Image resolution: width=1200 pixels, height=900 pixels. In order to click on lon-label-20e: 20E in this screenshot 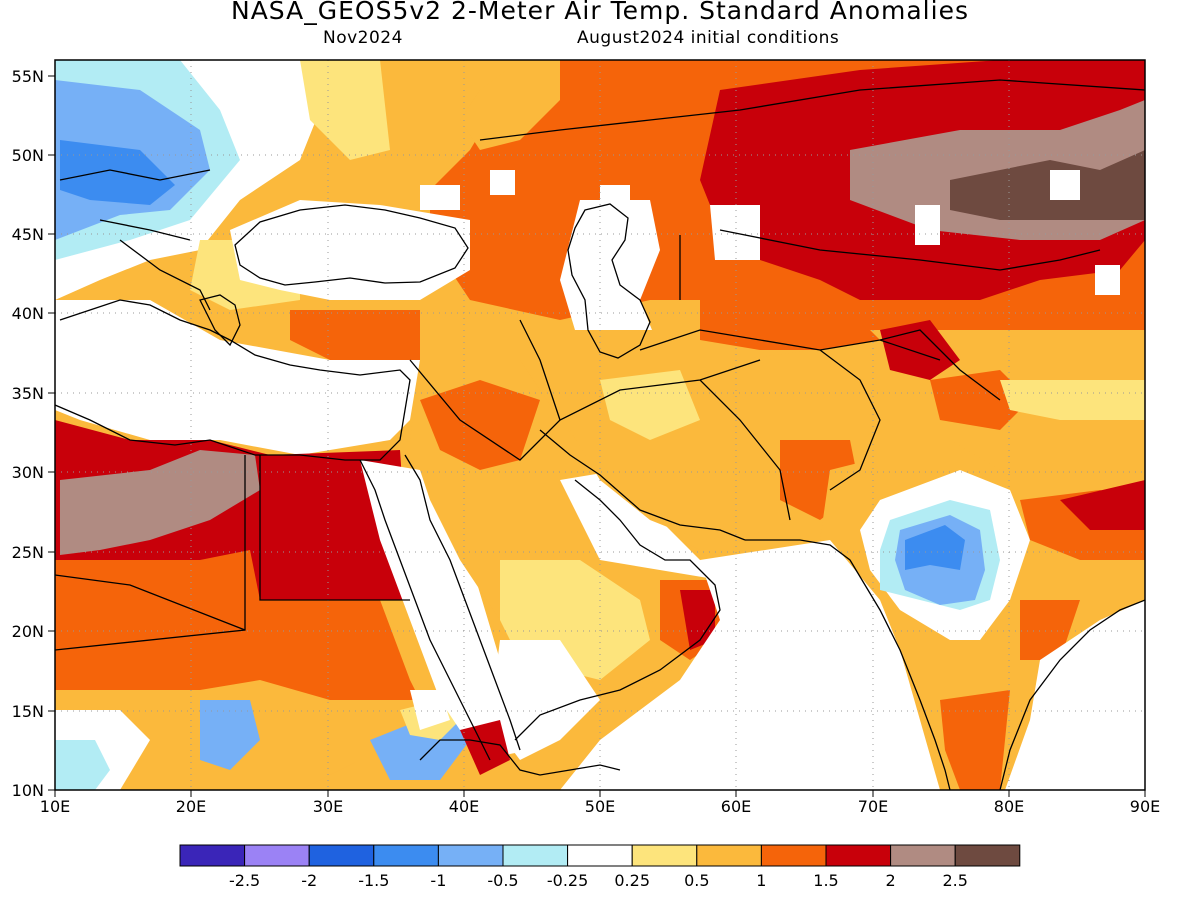, I will do `click(191, 806)`.